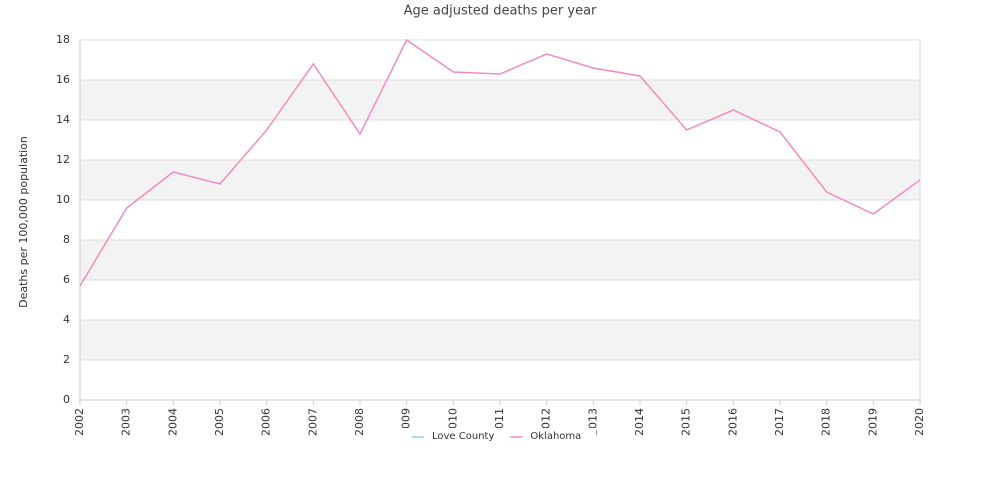 This screenshot has width=1000, height=500. I want to click on y-tick-label: 16, so click(63, 79).